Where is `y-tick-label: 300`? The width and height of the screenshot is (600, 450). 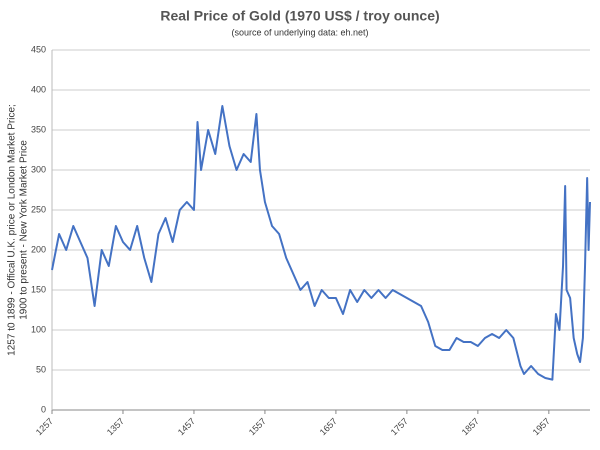
y-tick-label: 300 is located at coordinates (38, 169).